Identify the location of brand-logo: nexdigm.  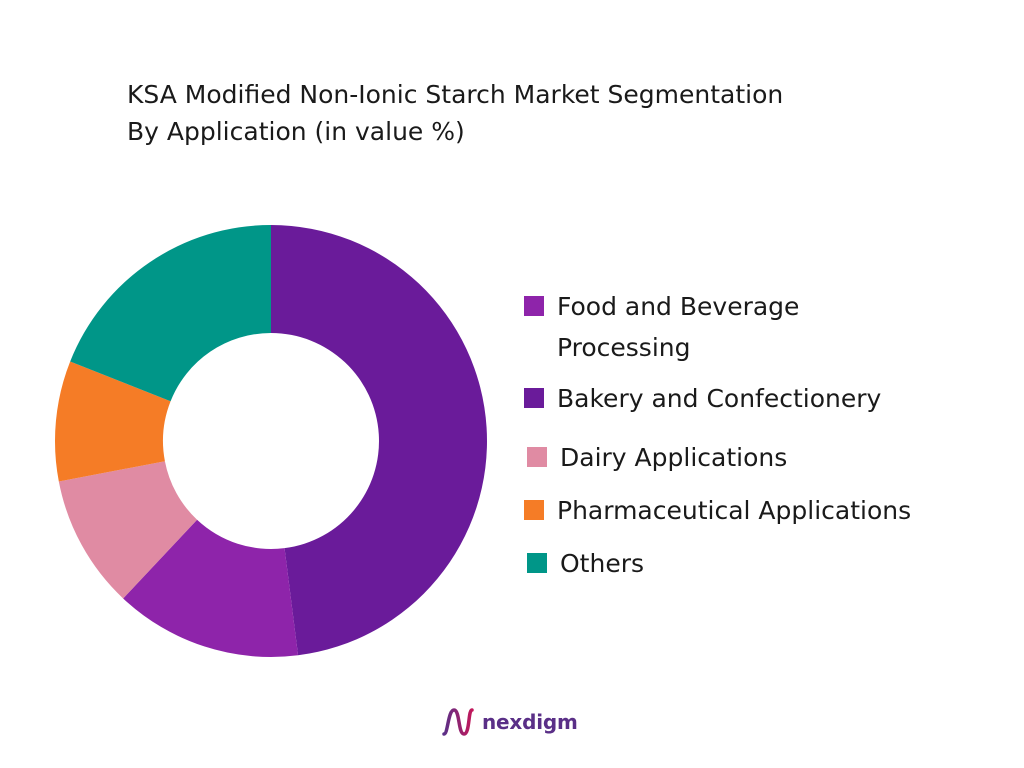
(509, 722).